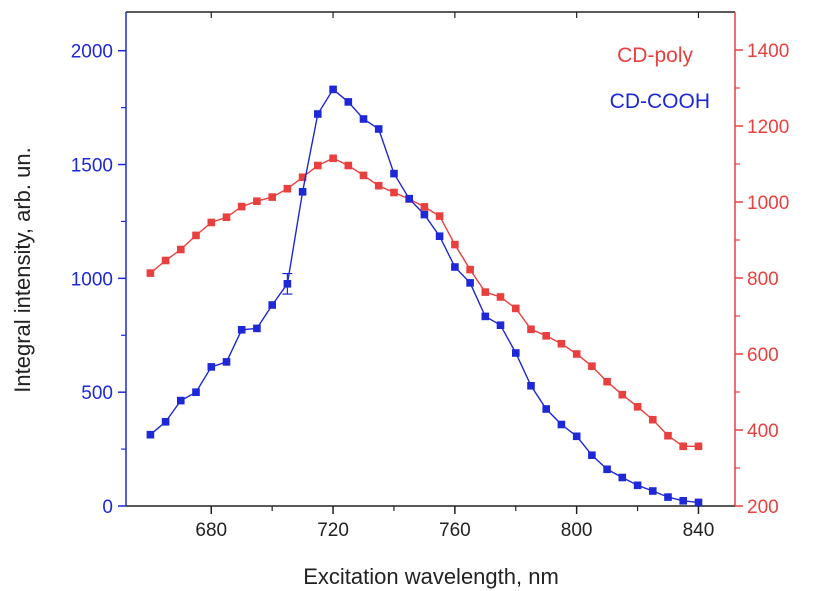 Image resolution: width=822 pixels, height=591 pixels. I want to click on left-y-tick-label: 0, so click(107, 507).